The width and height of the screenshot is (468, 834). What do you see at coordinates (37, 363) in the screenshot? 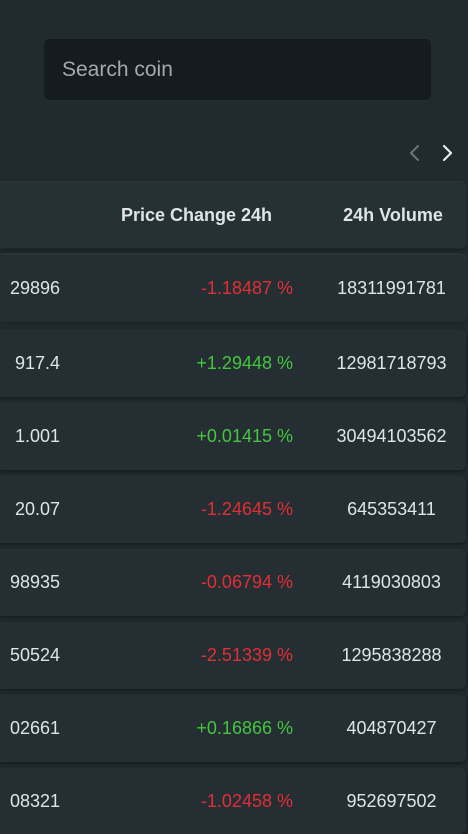
I see `price-value: 917.4` at bounding box center [37, 363].